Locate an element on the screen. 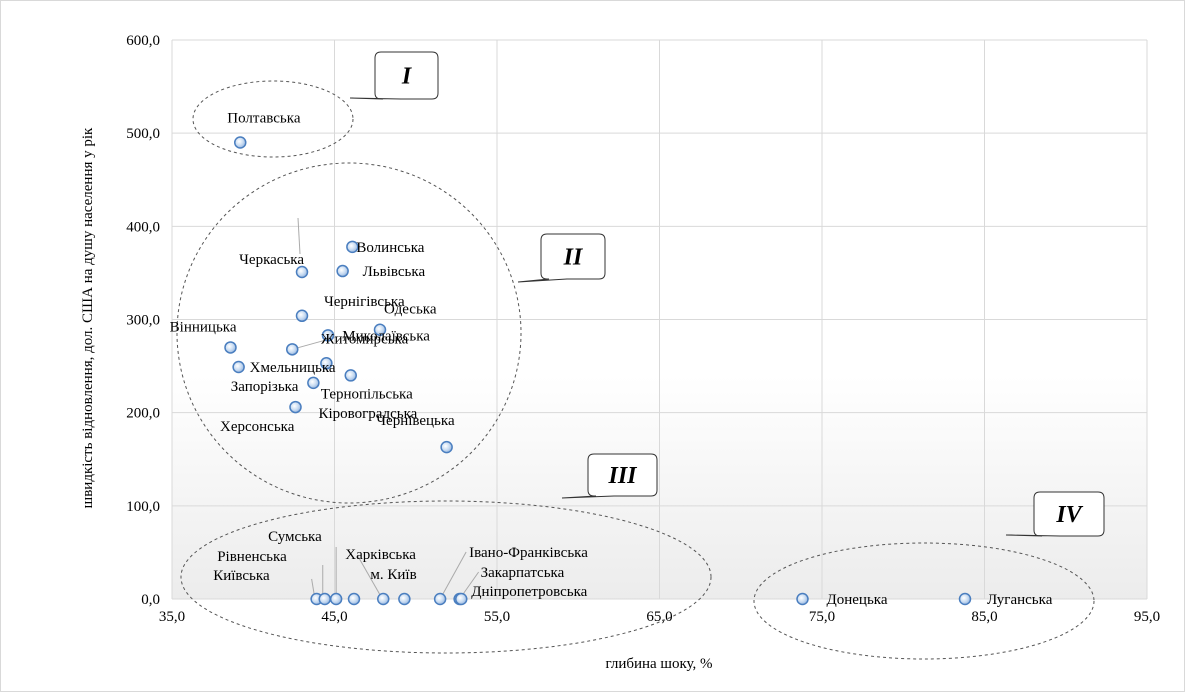  point-label: Чернігівська is located at coordinates (364, 302).